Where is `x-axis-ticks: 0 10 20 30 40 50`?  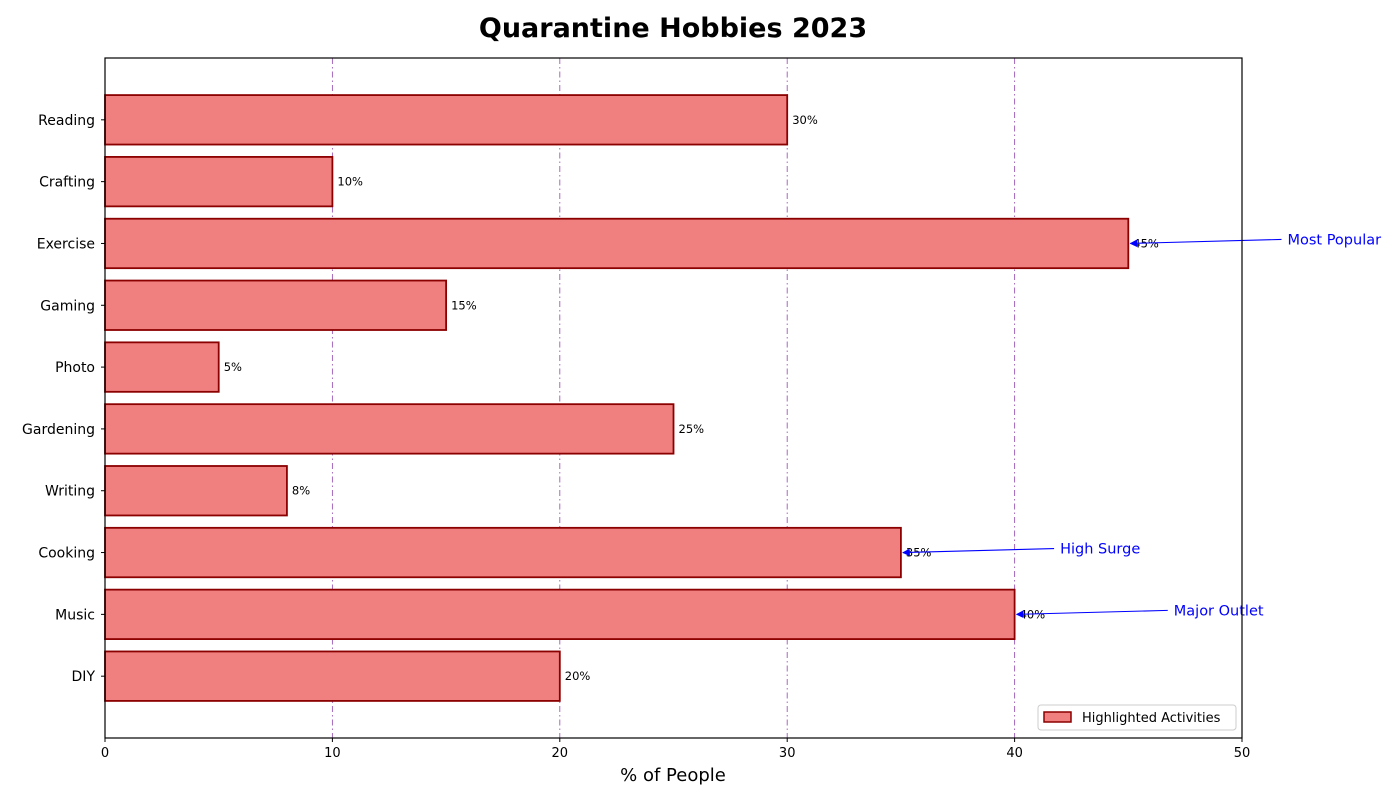
x-axis-ticks: 0 10 20 30 40 50 is located at coordinates (675, 749).